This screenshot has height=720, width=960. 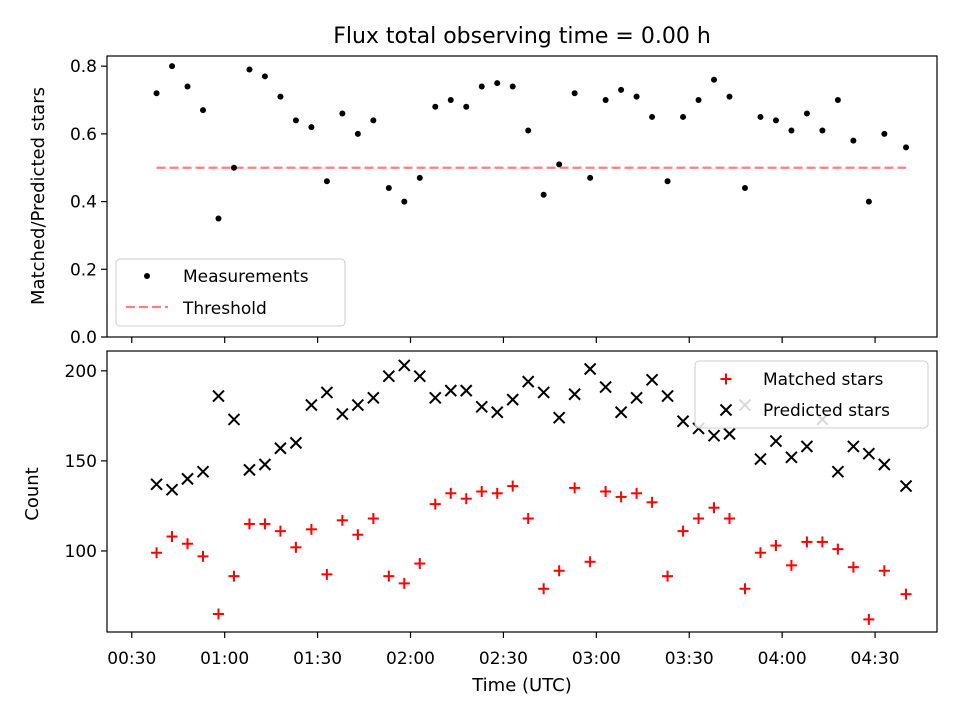 What do you see at coordinates (81, 552) in the screenshot?
I see `y-tick-label-bottom: 100` at bounding box center [81, 552].